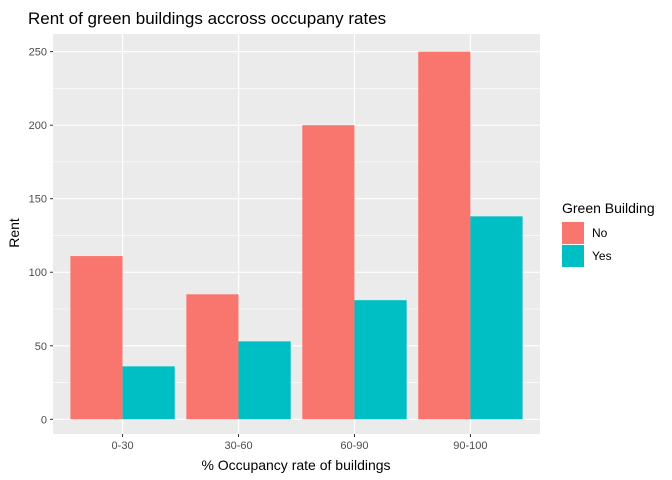 The image size is (672, 480). I want to click on legend: Green Building No Yes, so click(608, 233).